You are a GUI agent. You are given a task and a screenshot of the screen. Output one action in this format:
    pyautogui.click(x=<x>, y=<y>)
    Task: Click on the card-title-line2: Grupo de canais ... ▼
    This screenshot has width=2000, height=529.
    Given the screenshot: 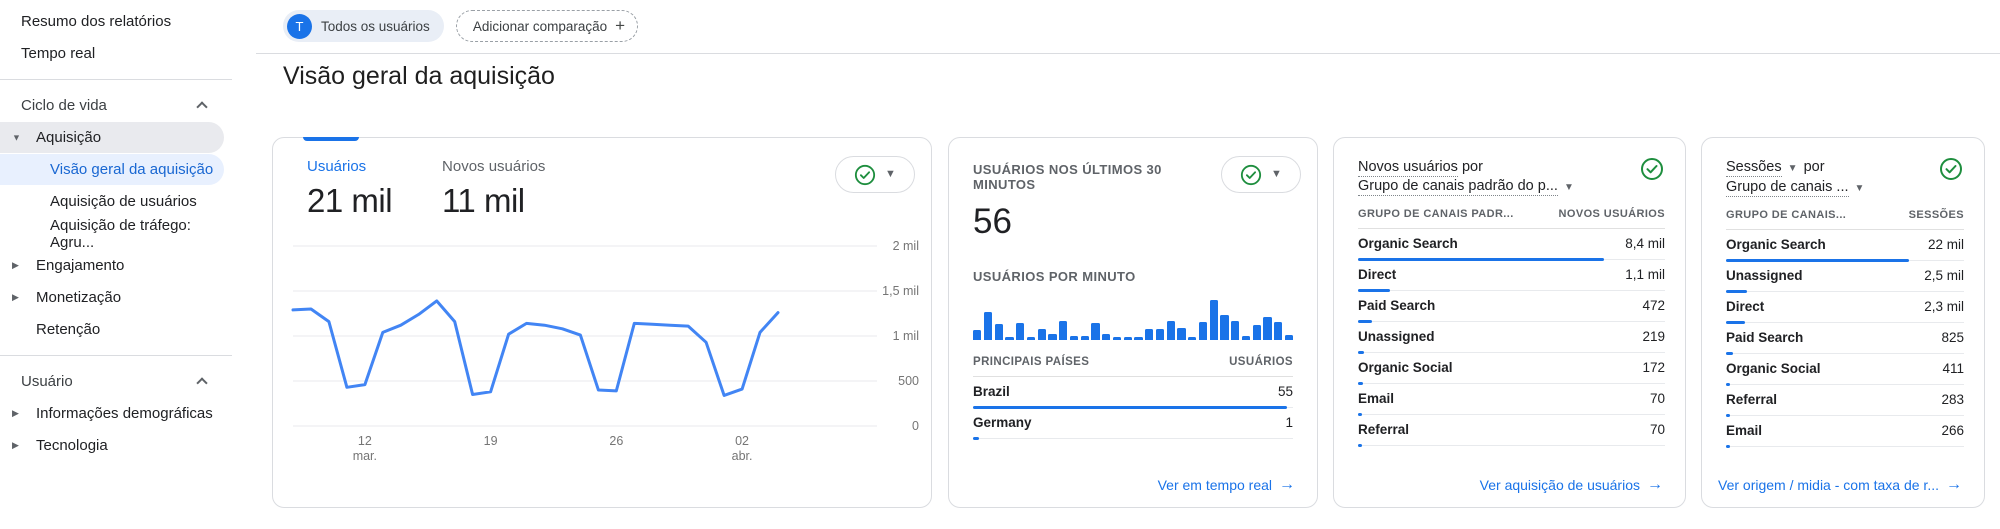 What is the action you would take?
    pyautogui.click(x=1845, y=188)
    